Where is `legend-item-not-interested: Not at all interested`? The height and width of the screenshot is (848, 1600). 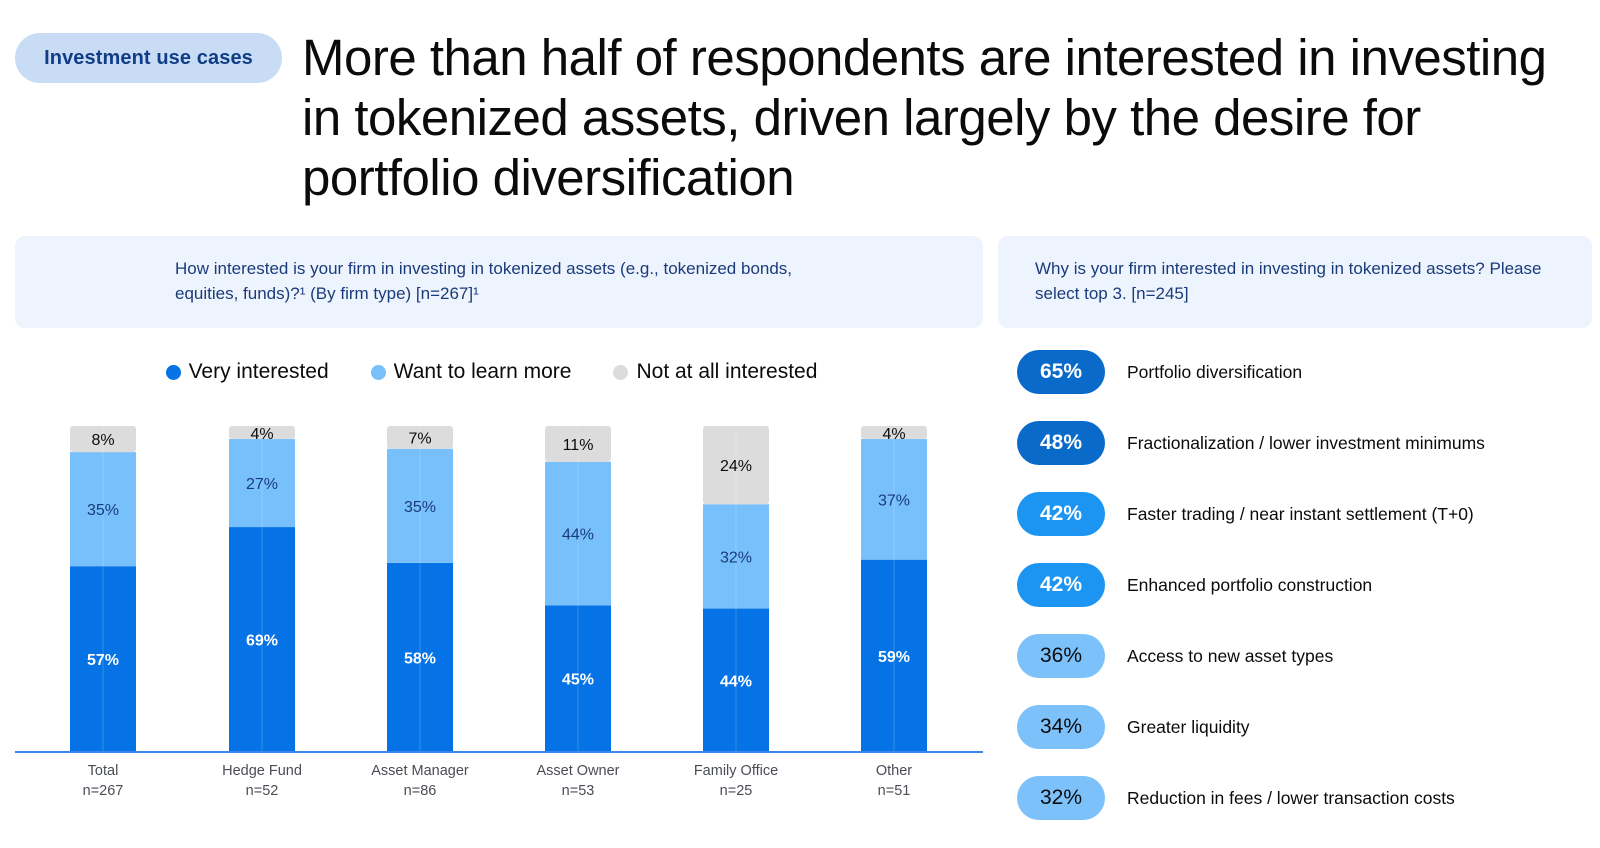
legend-item-not-interested: Not at all interested is located at coordinates (715, 372).